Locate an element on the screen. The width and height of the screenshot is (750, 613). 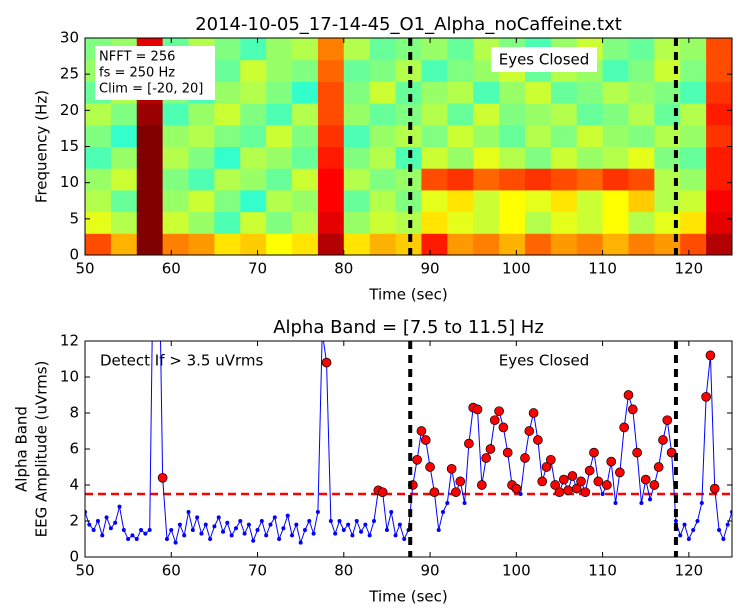
y-tick-label: 25 is located at coordinates (69, 74).